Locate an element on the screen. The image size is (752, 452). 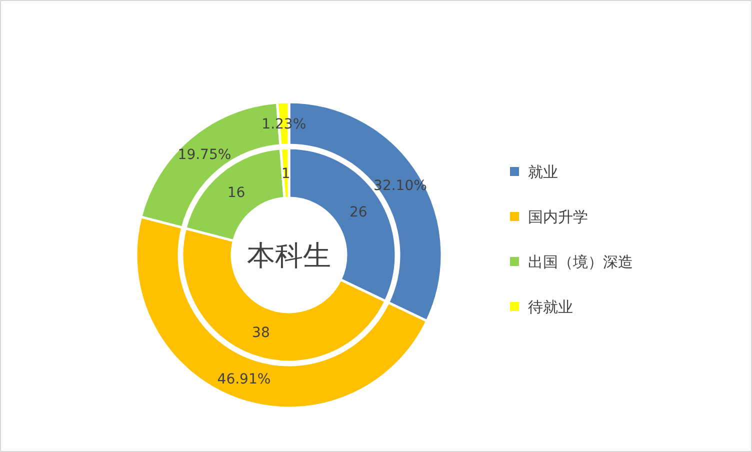
data-label: 1.23% is located at coordinates (284, 124).